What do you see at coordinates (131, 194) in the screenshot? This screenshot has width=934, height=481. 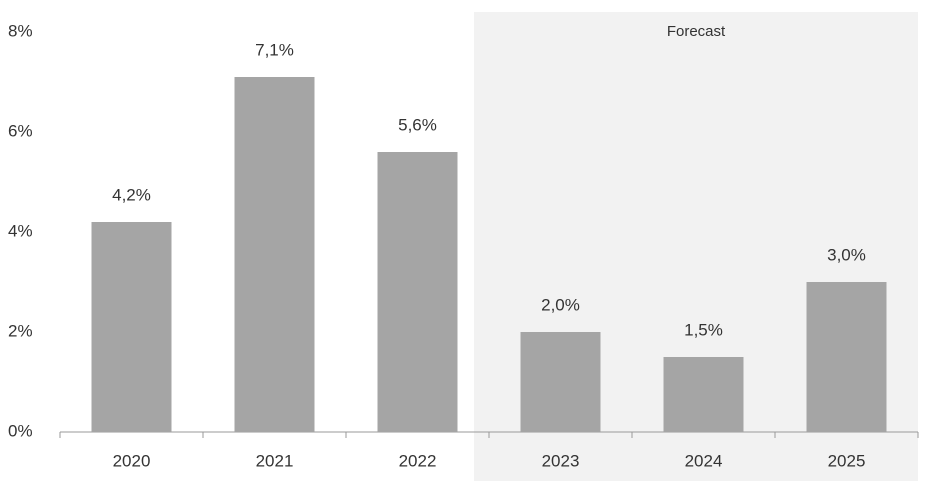 I see `value-label: 4,2%` at bounding box center [131, 194].